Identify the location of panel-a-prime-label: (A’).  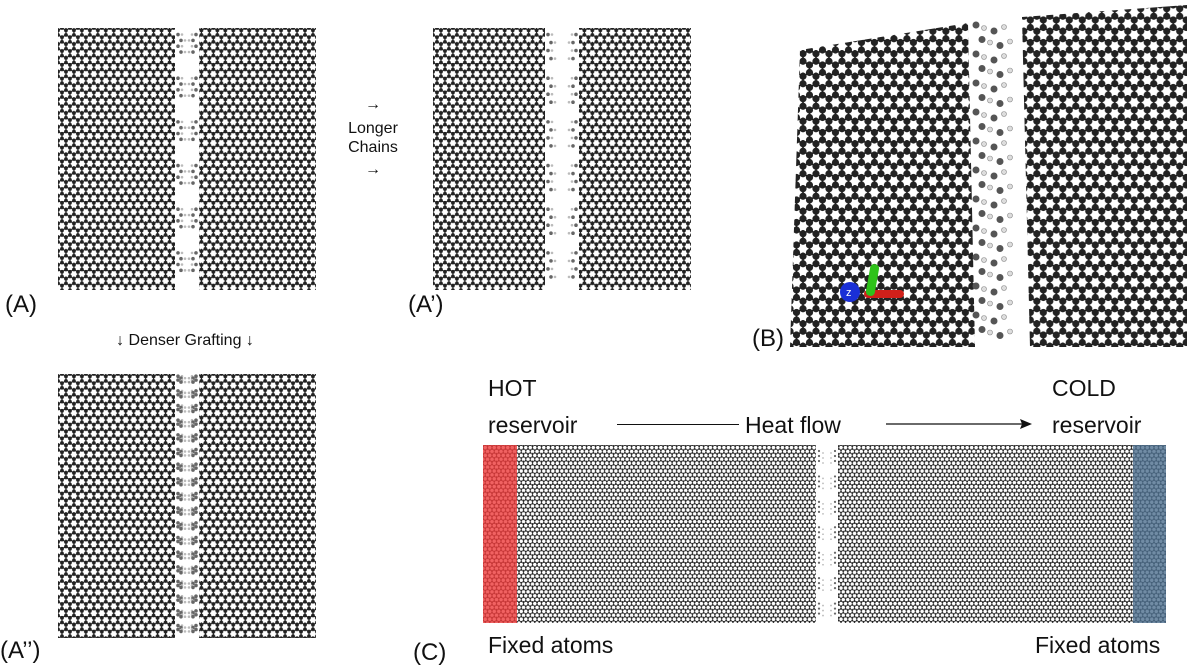
(426, 304).